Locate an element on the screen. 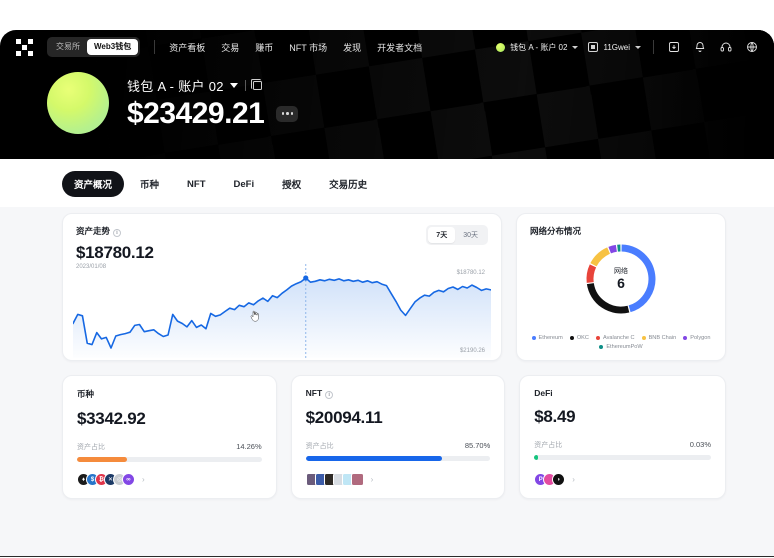  network-donut-chart: 网络 6 is located at coordinates (621, 279).